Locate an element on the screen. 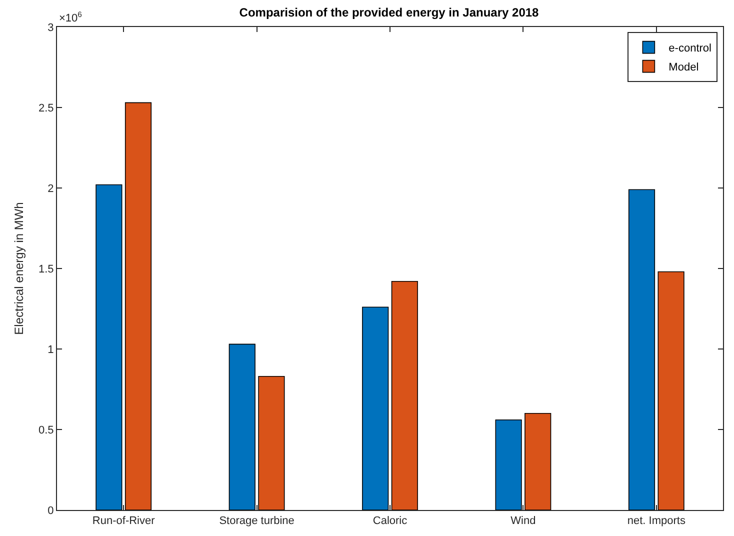  x-tick-label: Storage turbine is located at coordinates (256, 521).